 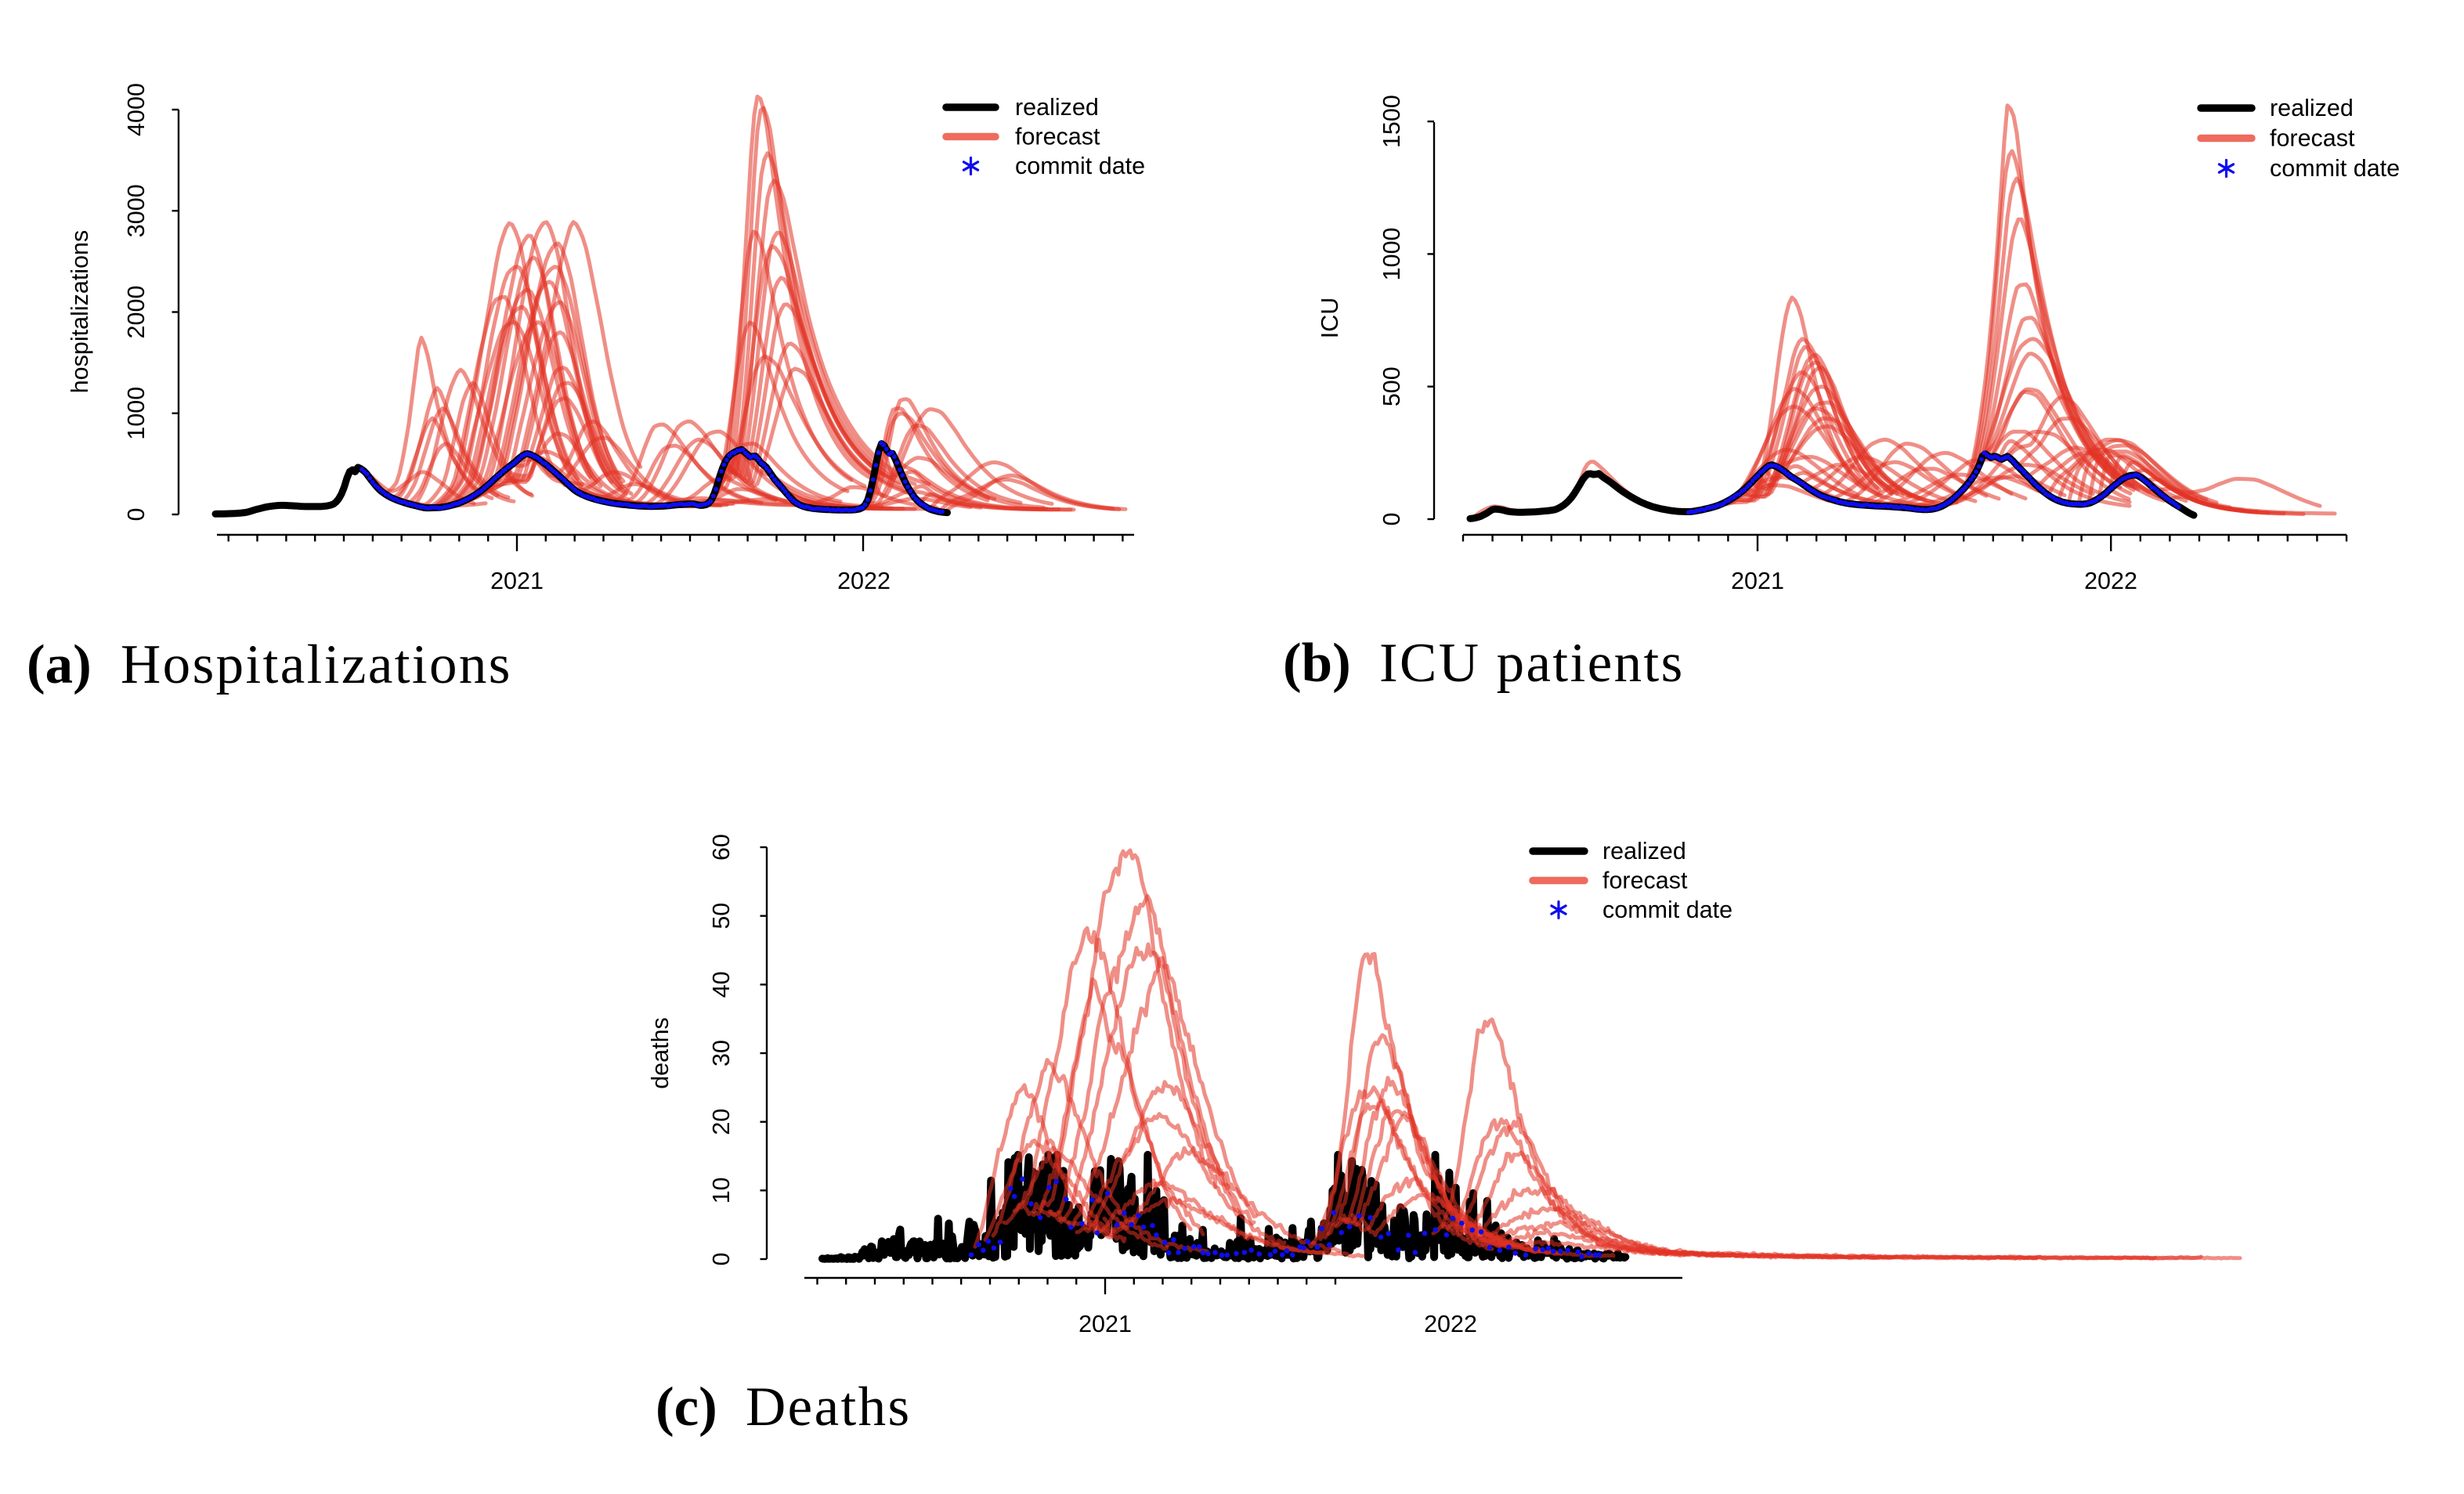 What do you see at coordinates (1391, 386) in the screenshot?
I see `svg-text: 500` at bounding box center [1391, 386].